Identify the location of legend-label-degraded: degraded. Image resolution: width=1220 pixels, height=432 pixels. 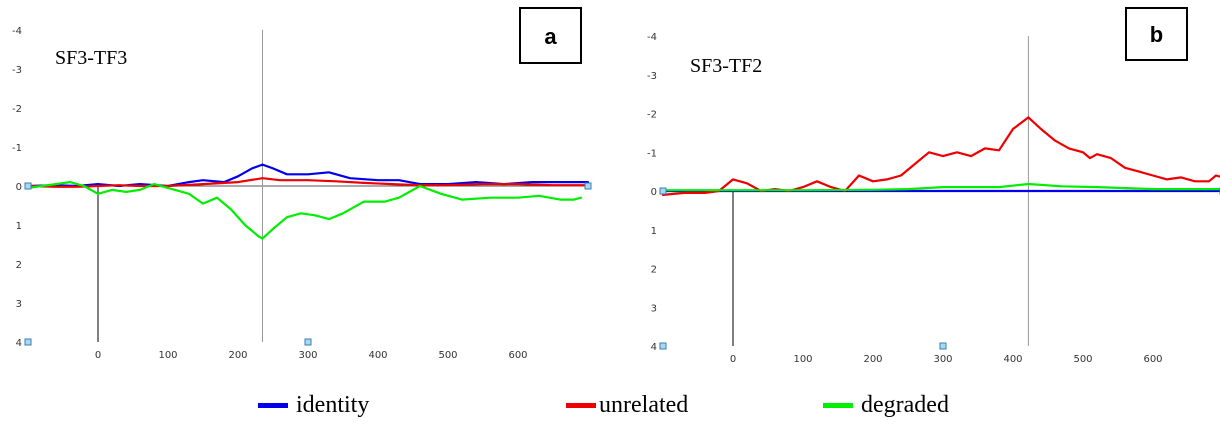
(905, 405).